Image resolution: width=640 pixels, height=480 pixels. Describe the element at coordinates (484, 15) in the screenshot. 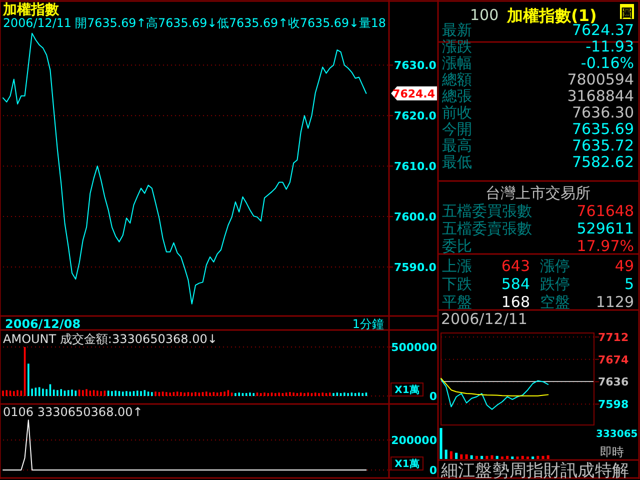

I see `text: 100` at that location.